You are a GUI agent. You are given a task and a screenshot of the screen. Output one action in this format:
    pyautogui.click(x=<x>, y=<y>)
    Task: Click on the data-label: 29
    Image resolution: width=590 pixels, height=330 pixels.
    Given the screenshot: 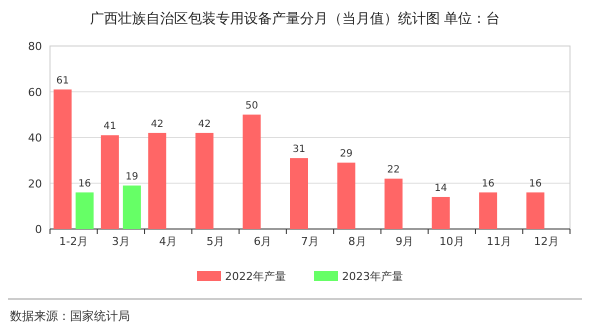 What is the action you would take?
    pyautogui.click(x=346, y=154)
    